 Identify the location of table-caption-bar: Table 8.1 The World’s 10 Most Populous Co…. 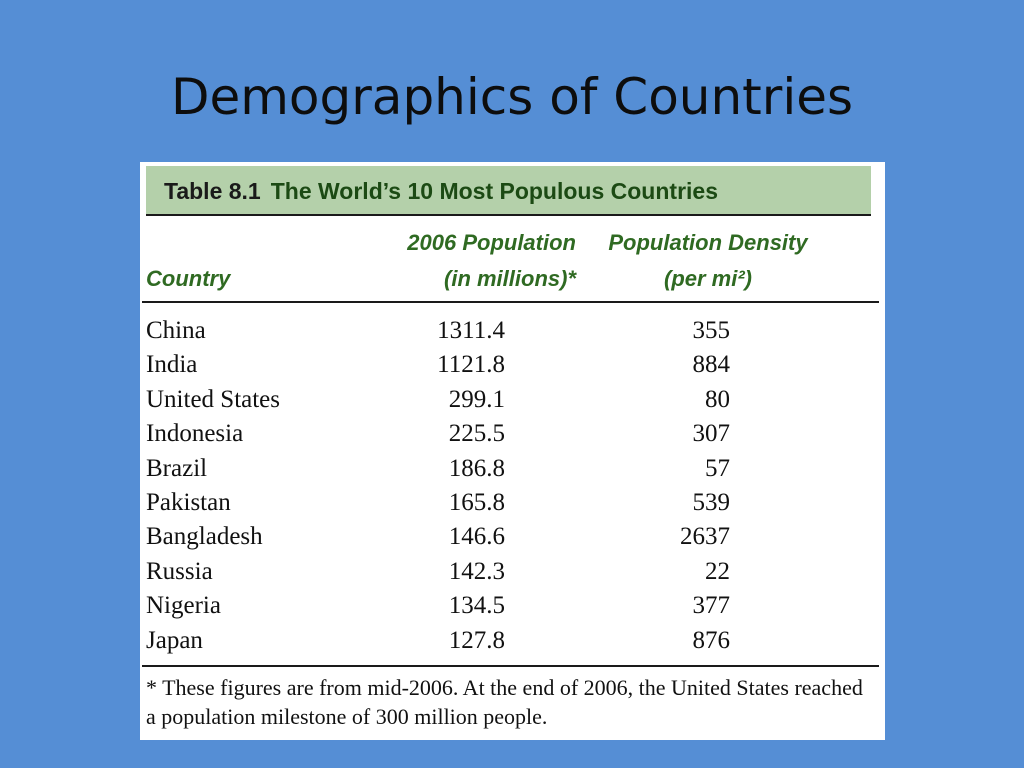
(508, 191).